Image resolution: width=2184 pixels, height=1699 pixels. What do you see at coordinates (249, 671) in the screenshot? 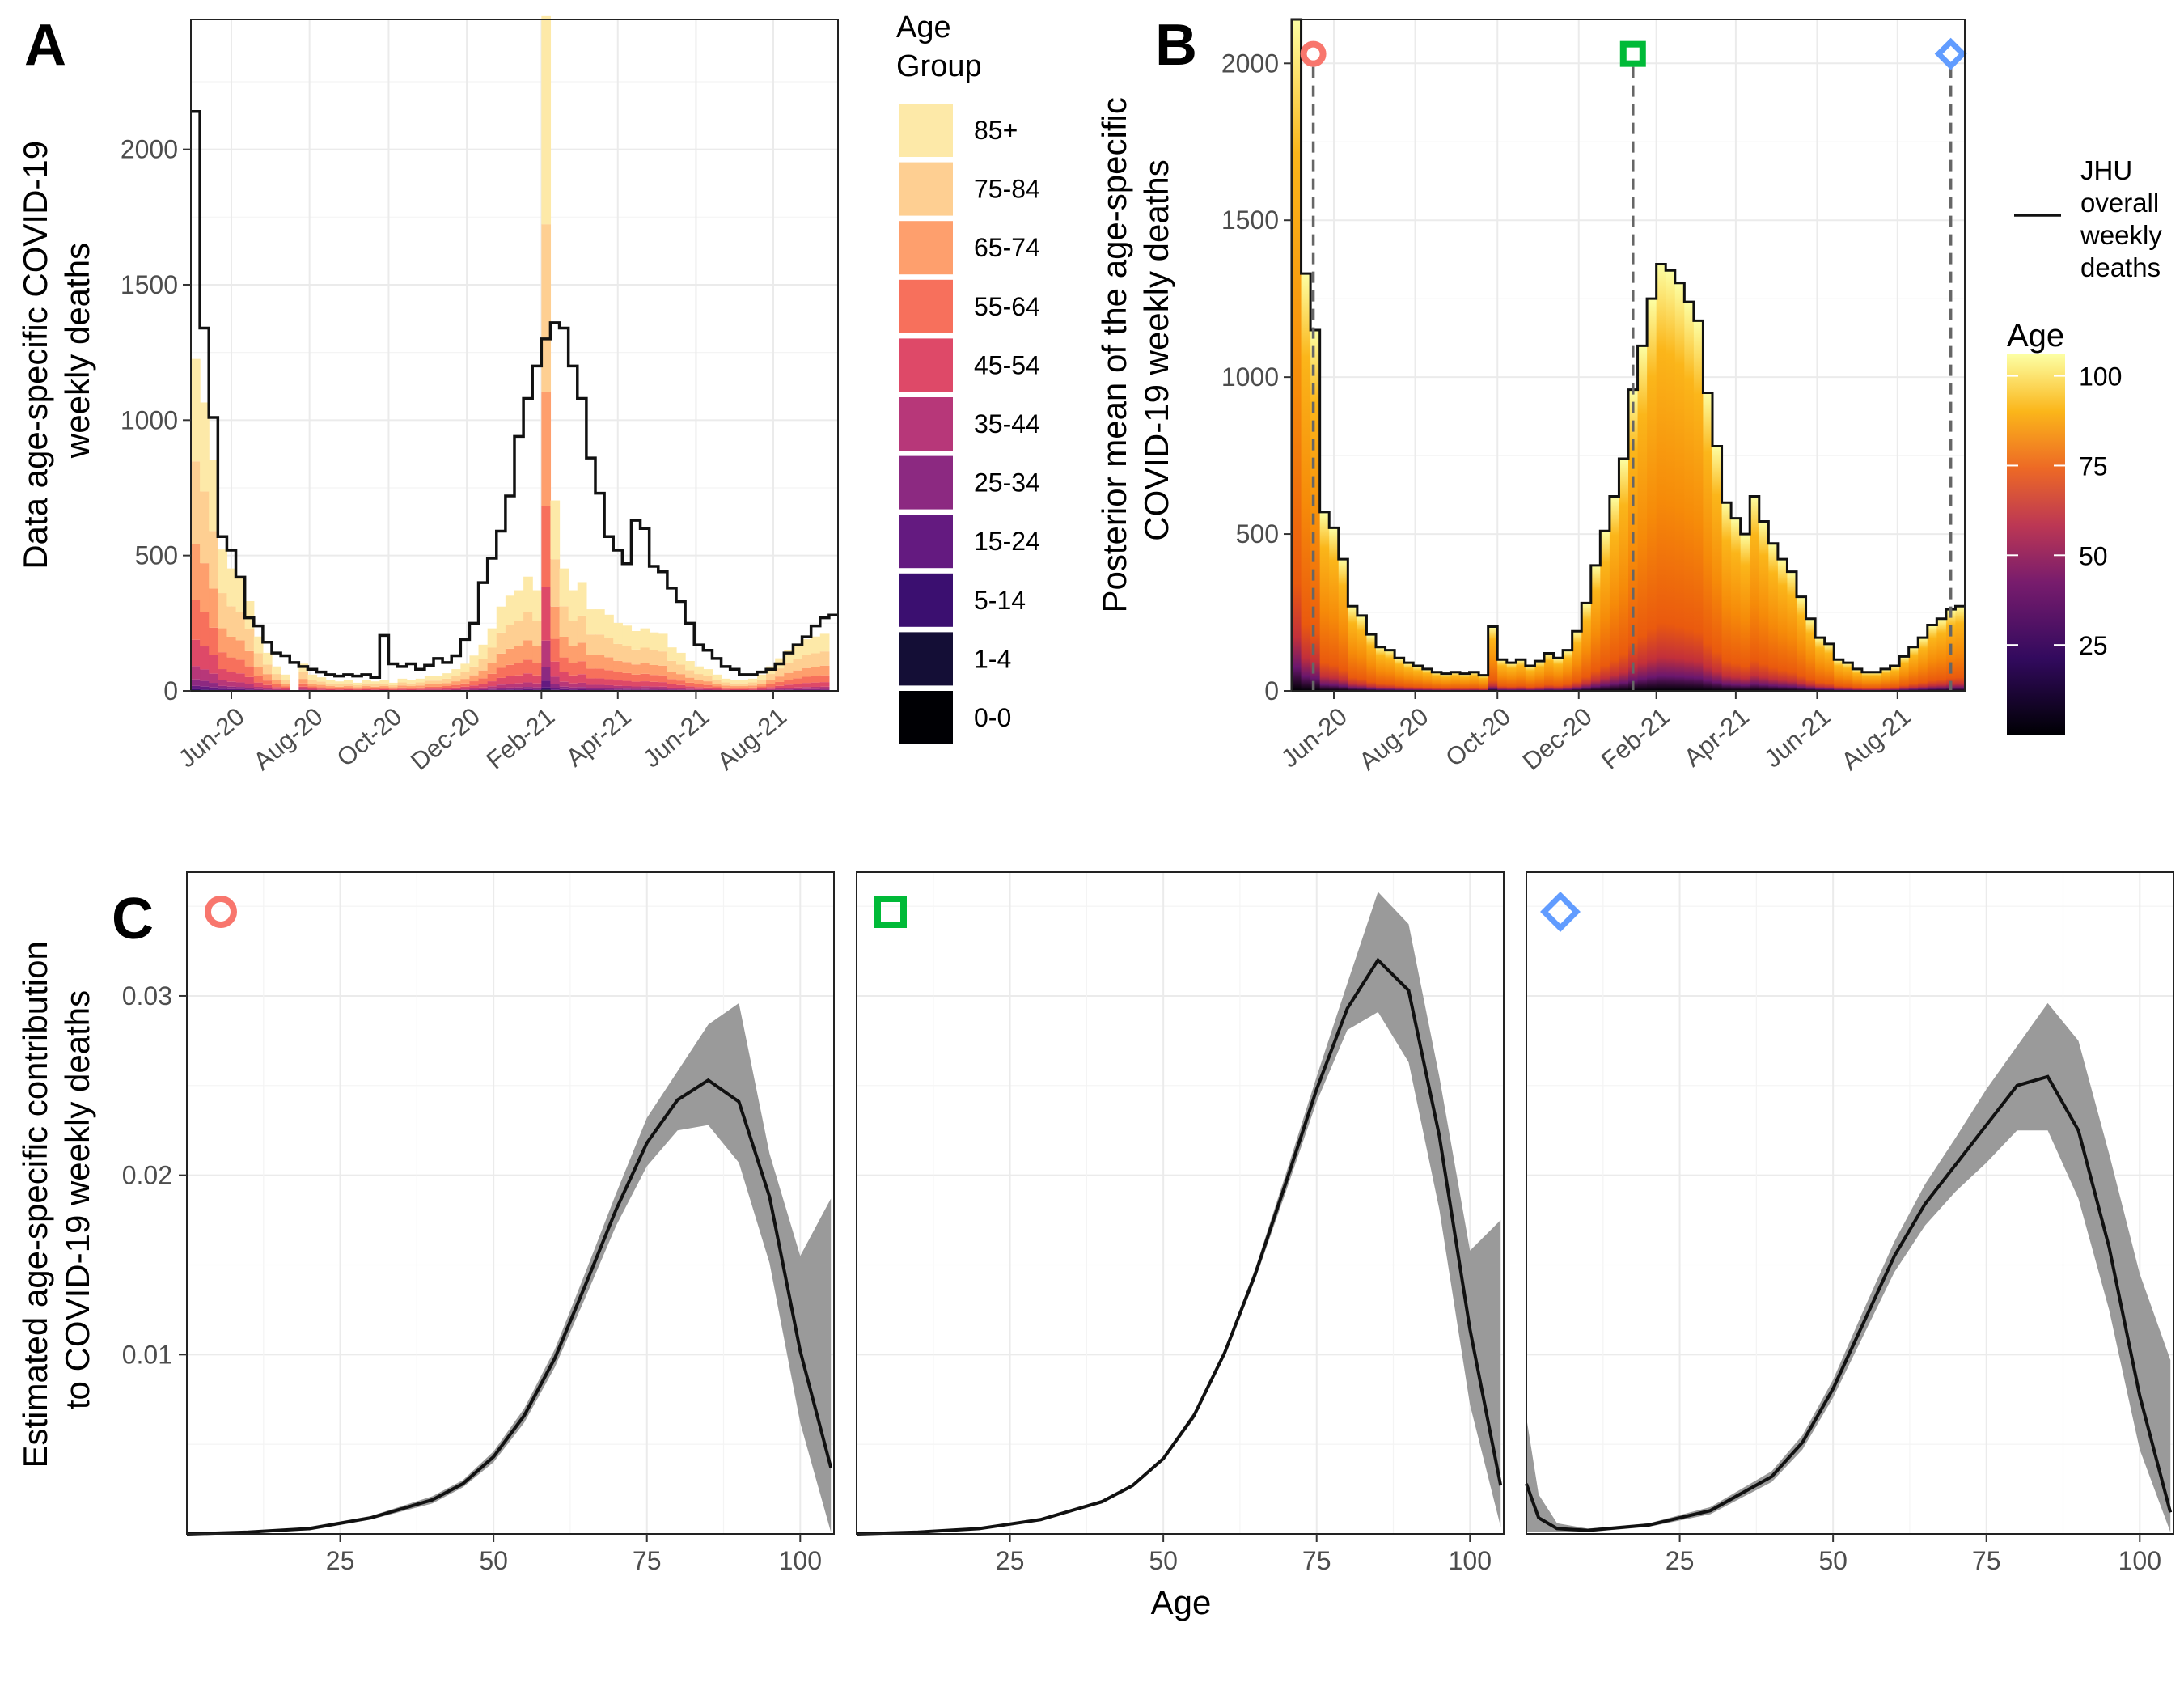
I see `panel-a-bar-w6-g7` at bounding box center [249, 671].